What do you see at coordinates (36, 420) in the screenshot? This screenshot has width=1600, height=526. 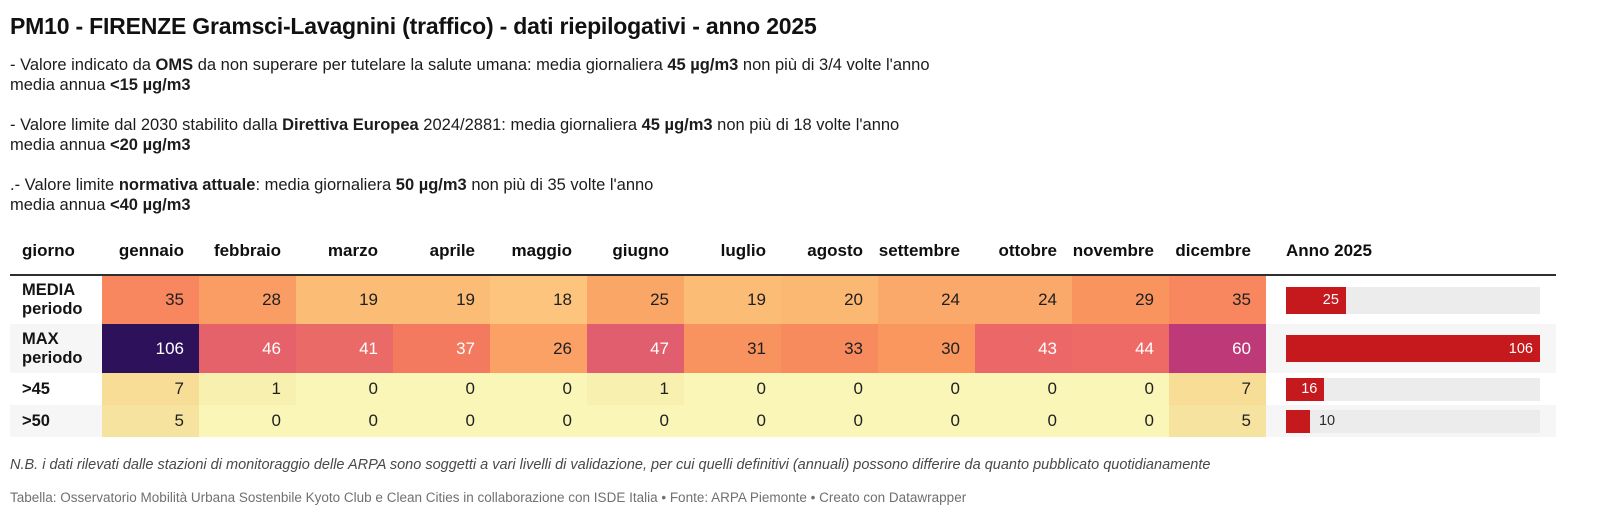 I see `row-label-line: >50` at bounding box center [36, 420].